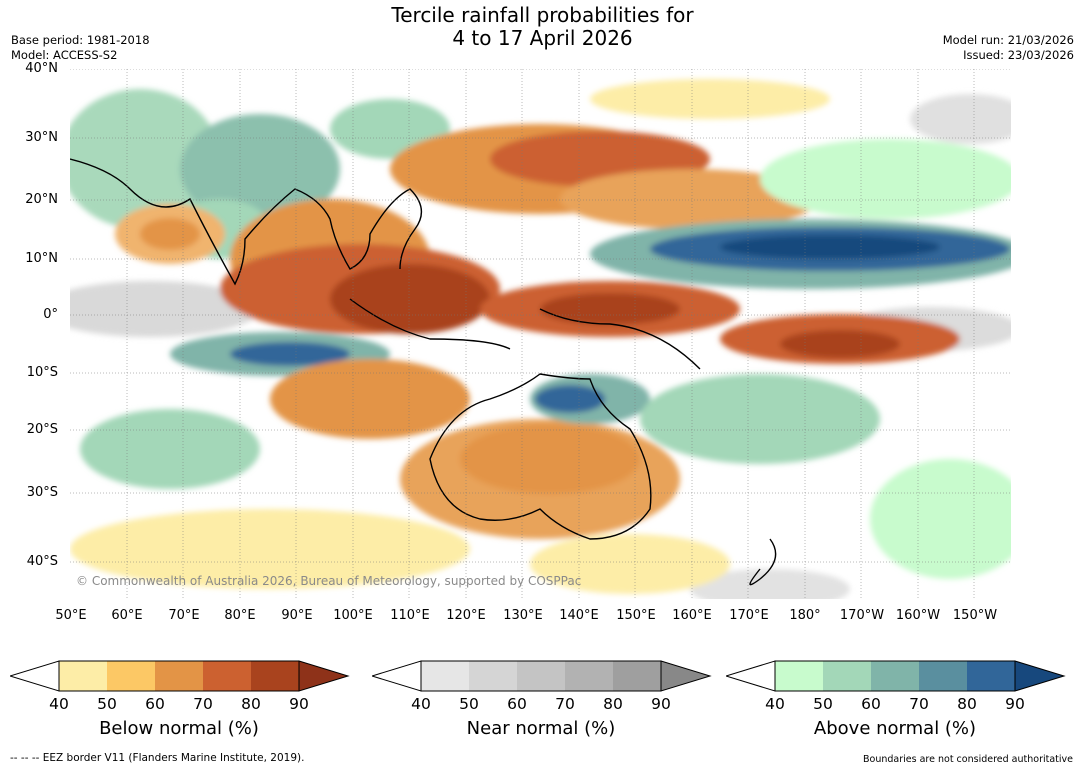 This screenshot has height=770, width=1085. Describe the element at coordinates (155, 704) in the screenshot. I see `tick-below-60: 60` at that location.